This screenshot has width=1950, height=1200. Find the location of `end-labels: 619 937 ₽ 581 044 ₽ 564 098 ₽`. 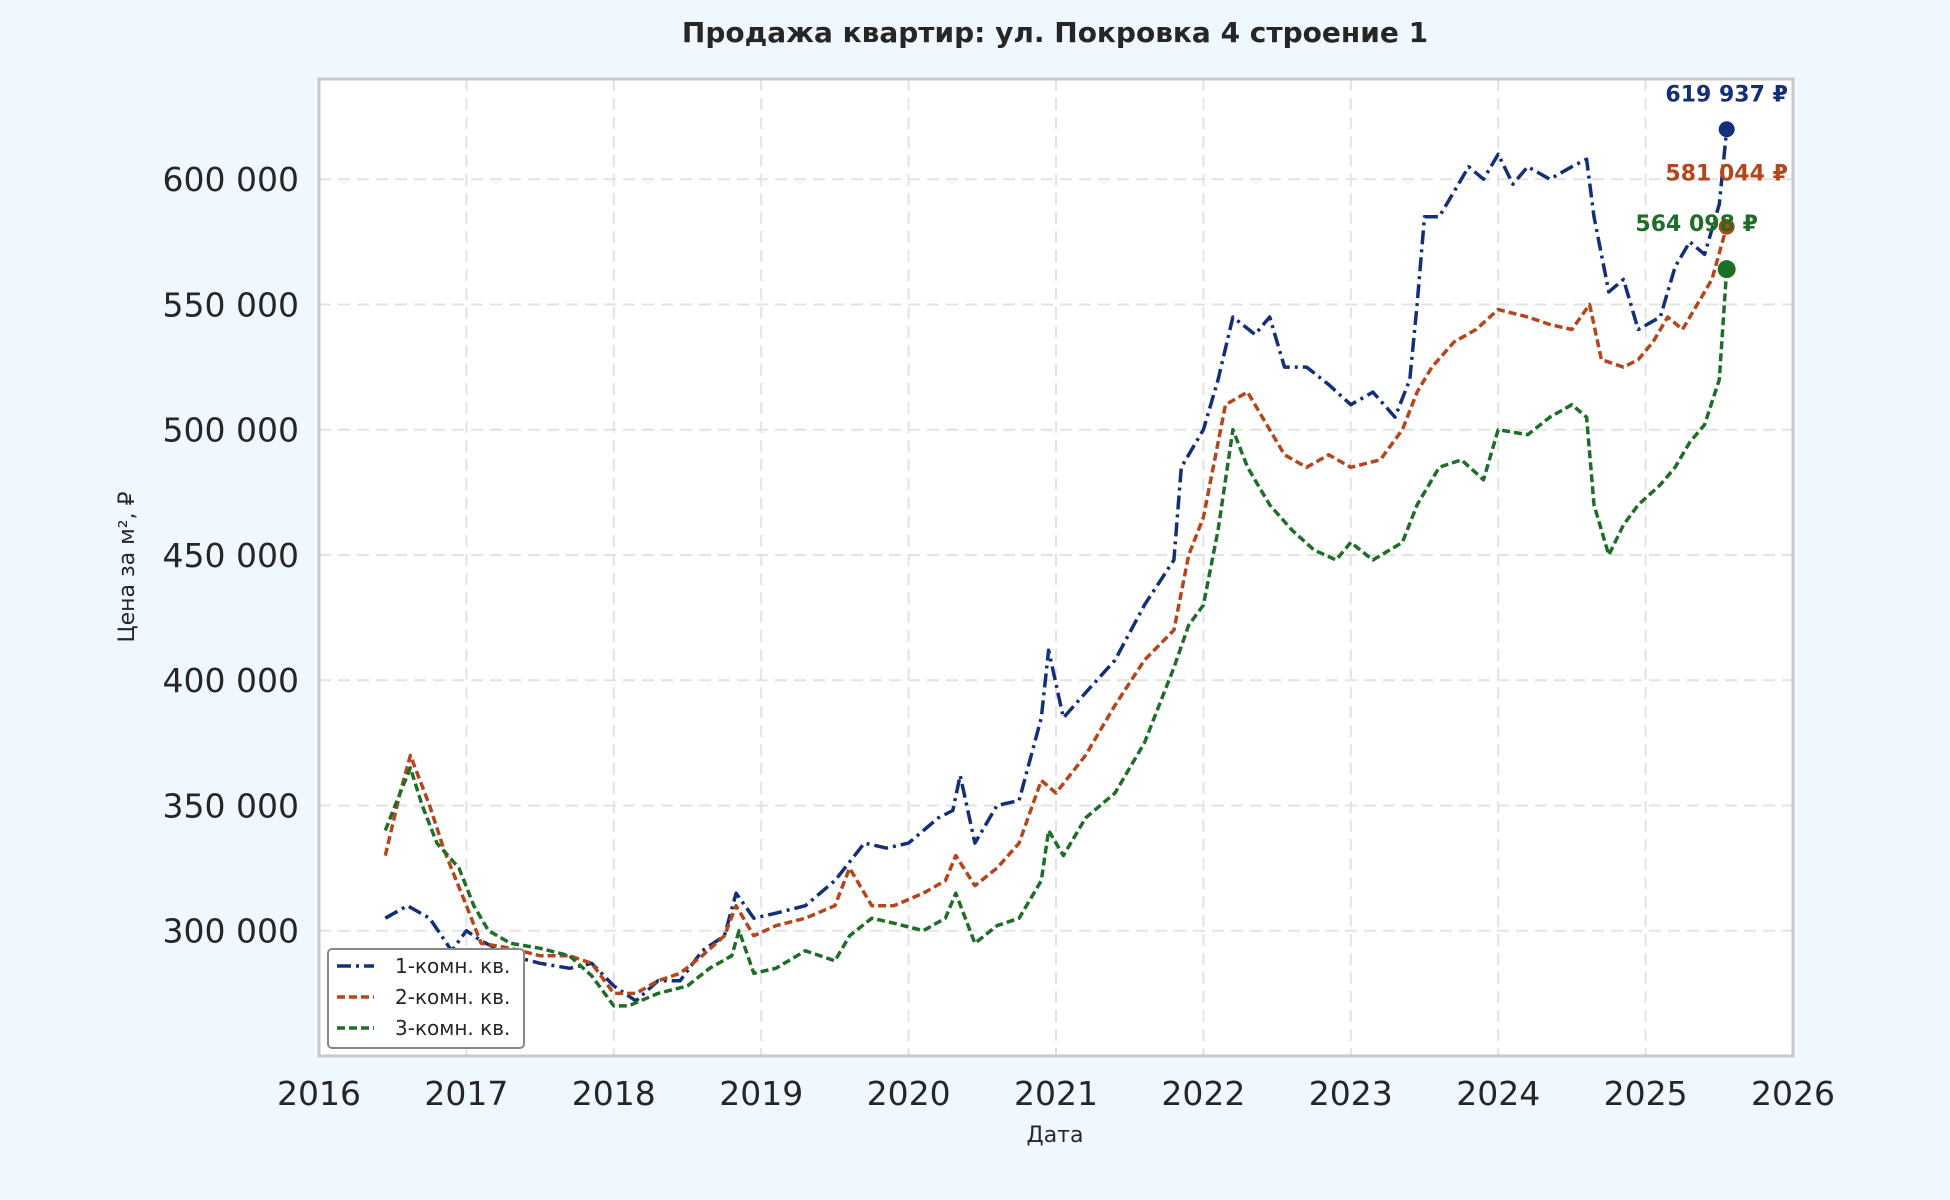

end-labels: 619 937 ₽ 581 044 ₽ 564 098 ₽ is located at coordinates (1711, 180).